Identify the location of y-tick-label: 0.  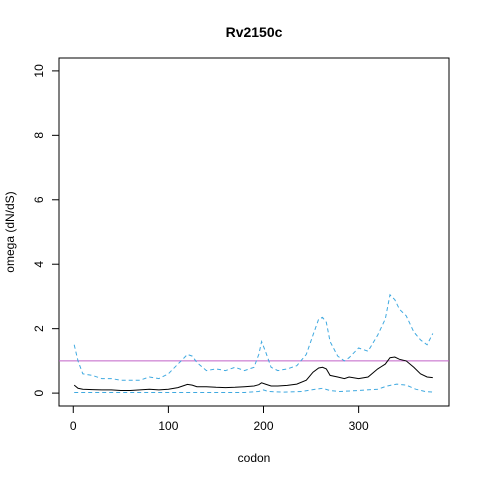
(39, 392).